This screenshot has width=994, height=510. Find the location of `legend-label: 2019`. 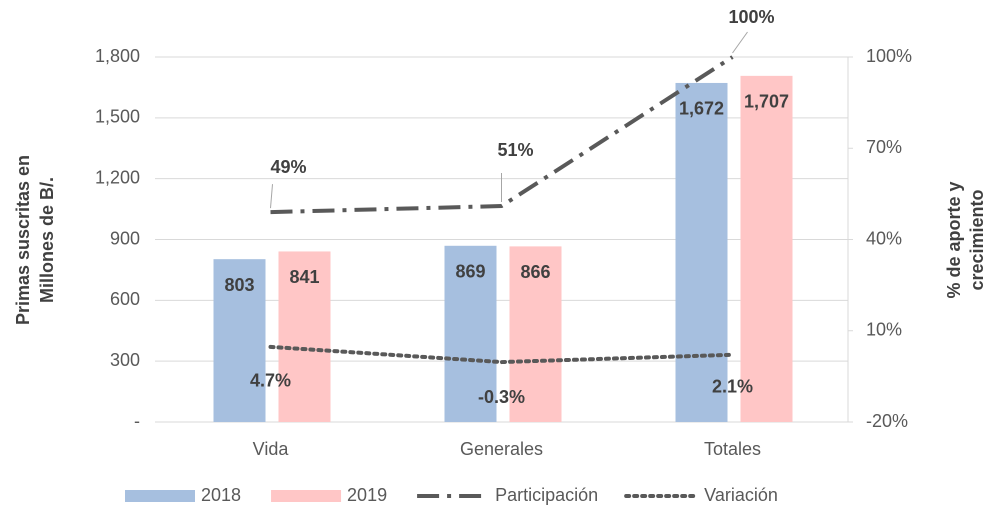

legend-label: 2019 is located at coordinates (367, 495).